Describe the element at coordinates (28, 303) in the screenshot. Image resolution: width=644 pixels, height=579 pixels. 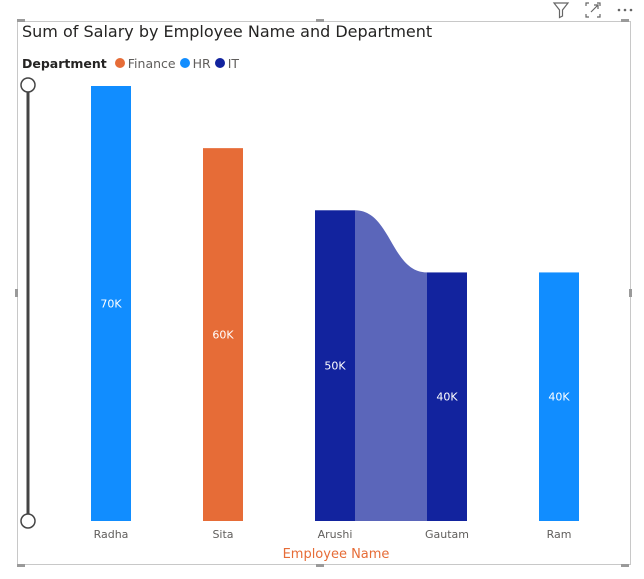
I see `vertical-zoom-slider` at that location.